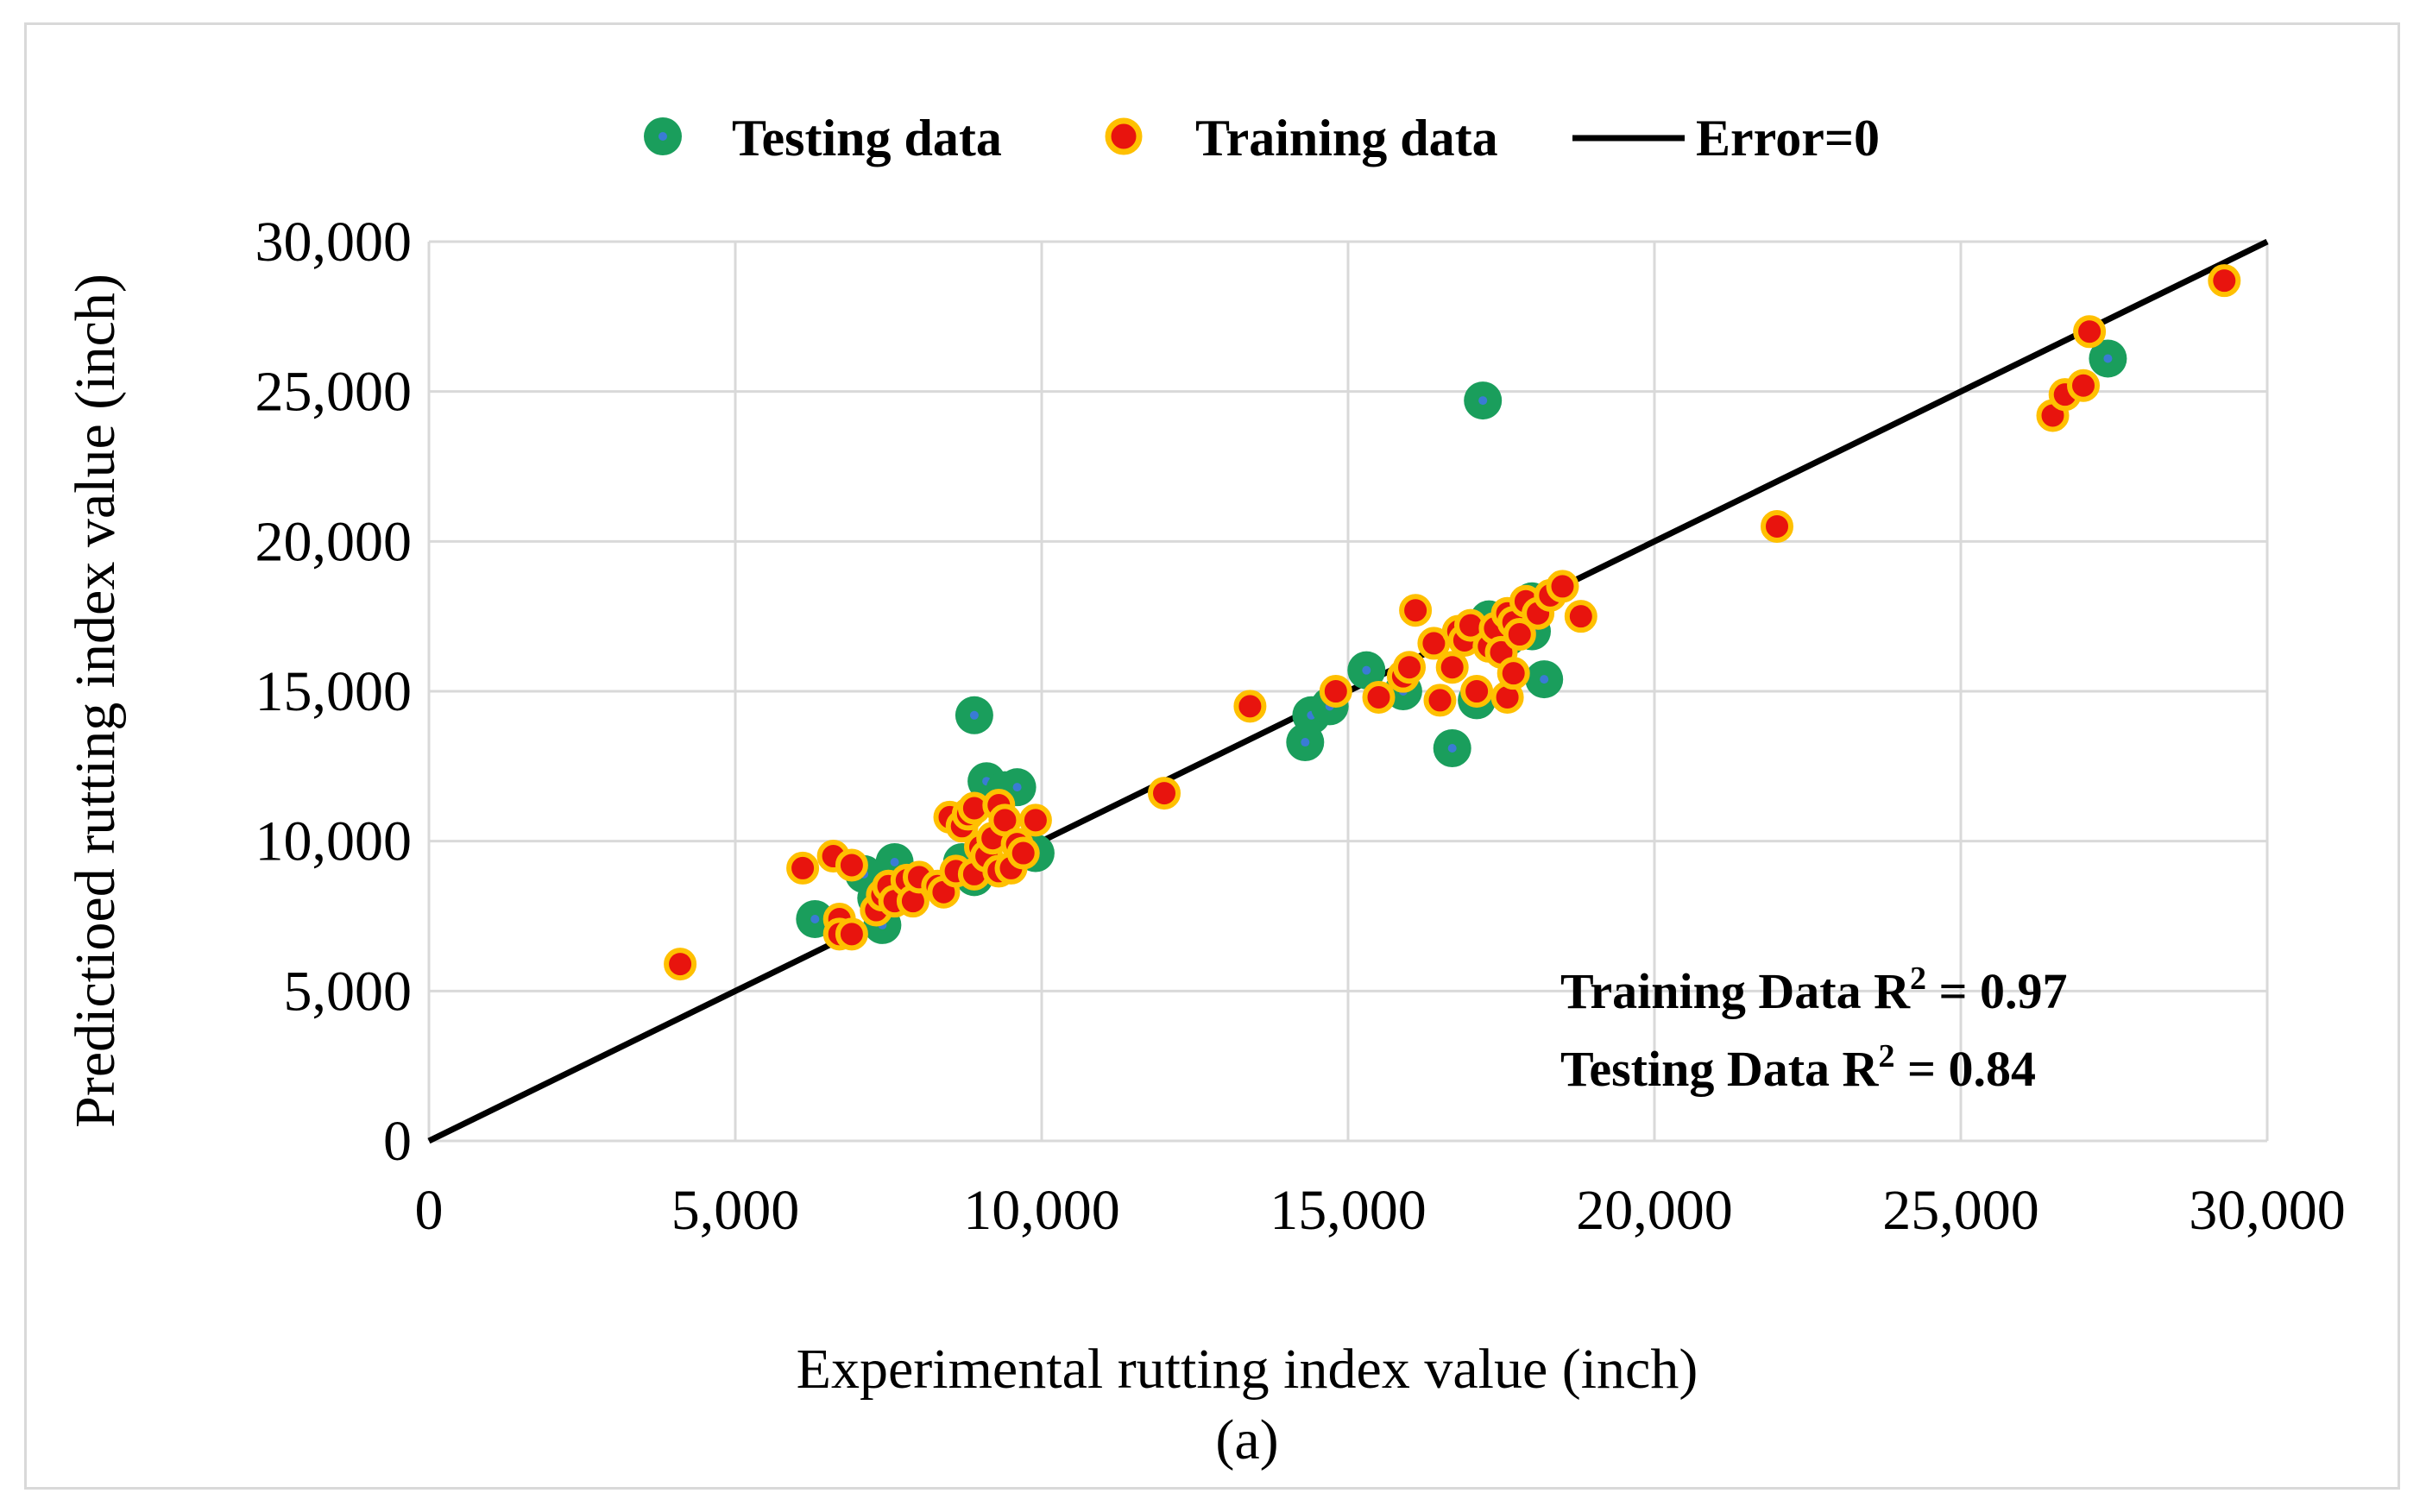 The width and height of the screenshot is (2426, 1512). Describe the element at coordinates (867, 138) in the screenshot. I see `legend-testing-label: Testing data` at that location.